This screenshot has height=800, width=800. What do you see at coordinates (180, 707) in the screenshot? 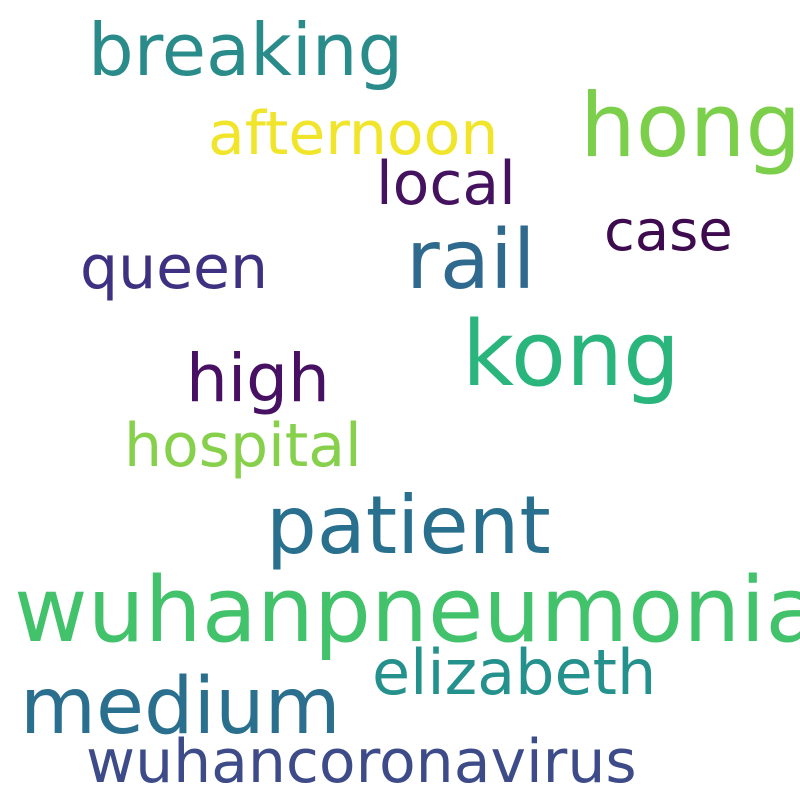
I see `word-medium: medium` at bounding box center [180, 707].